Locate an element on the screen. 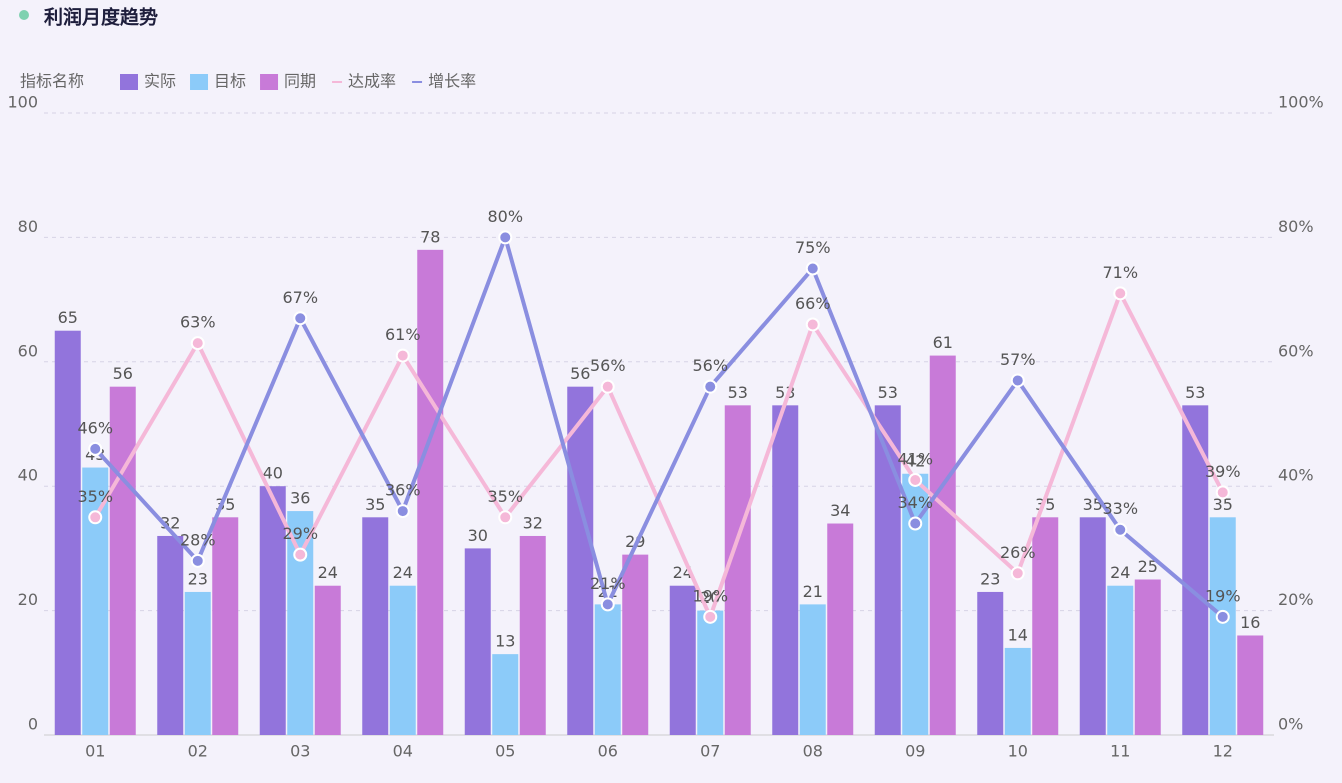 This screenshot has height=783, width=1342. y-tick-label: 60 is located at coordinates (28, 350).